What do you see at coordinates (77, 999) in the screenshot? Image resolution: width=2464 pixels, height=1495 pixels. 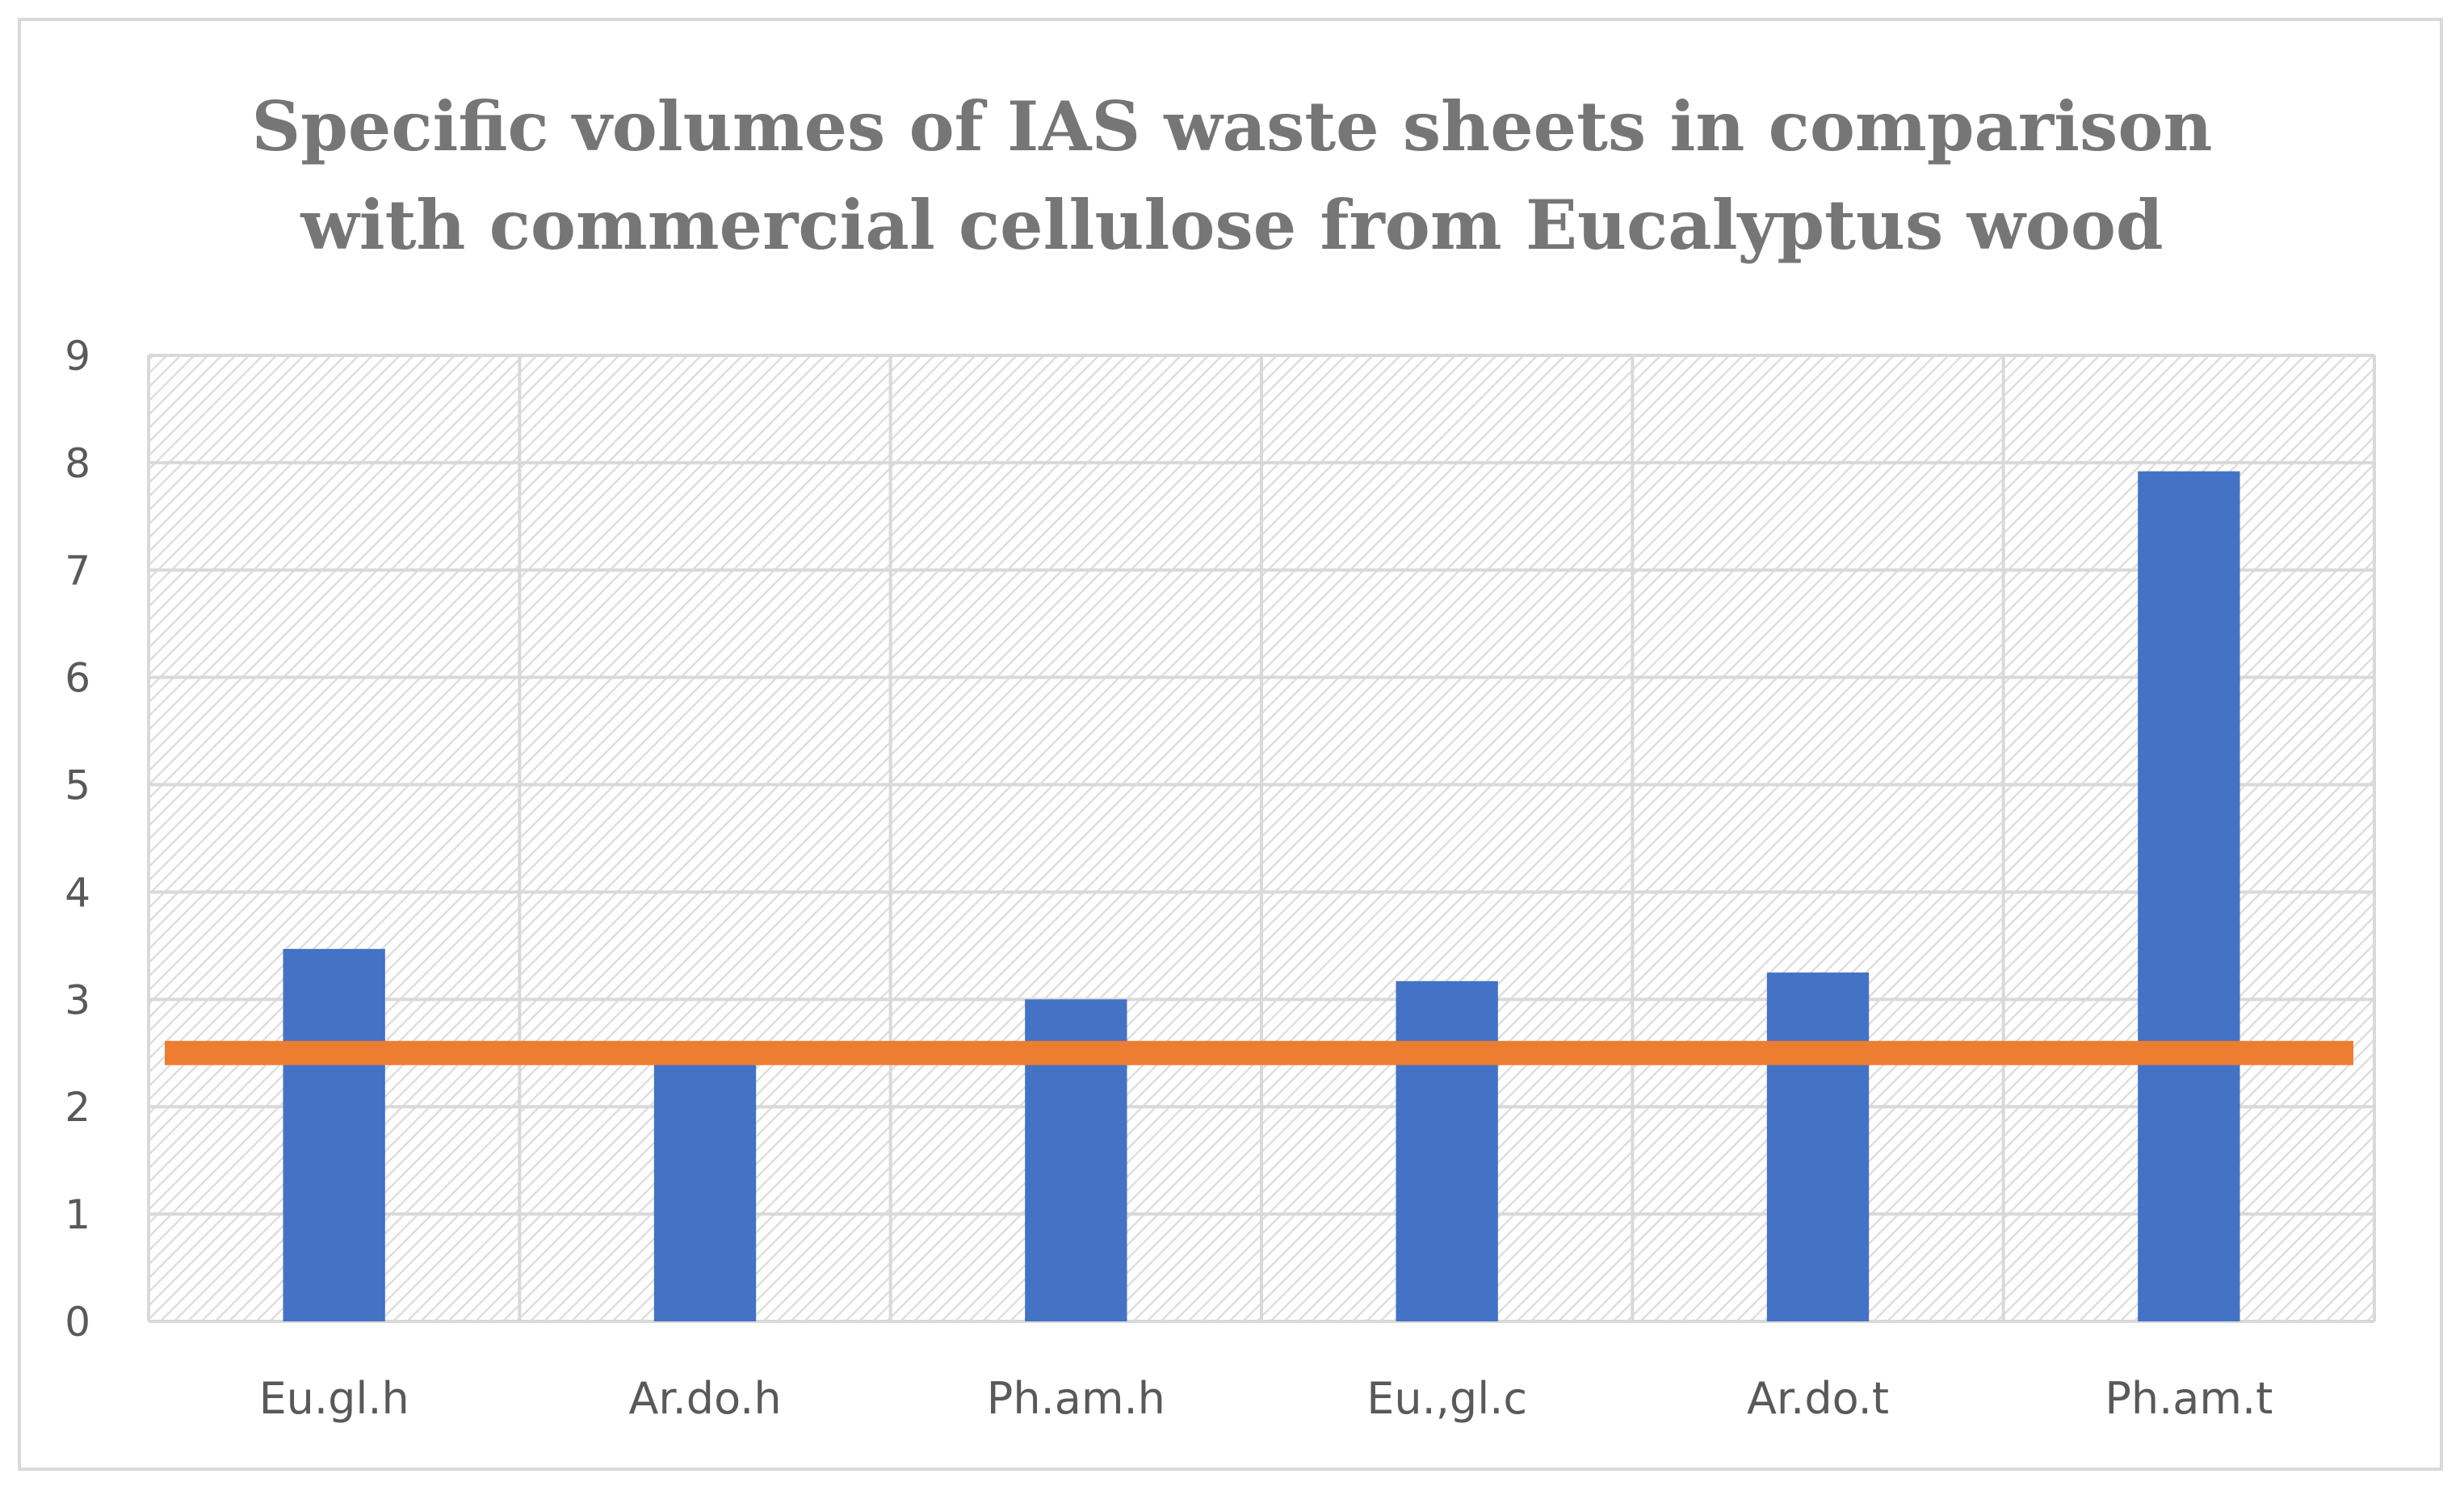 I see `y-tick-label: 3` at bounding box center [77, 999].